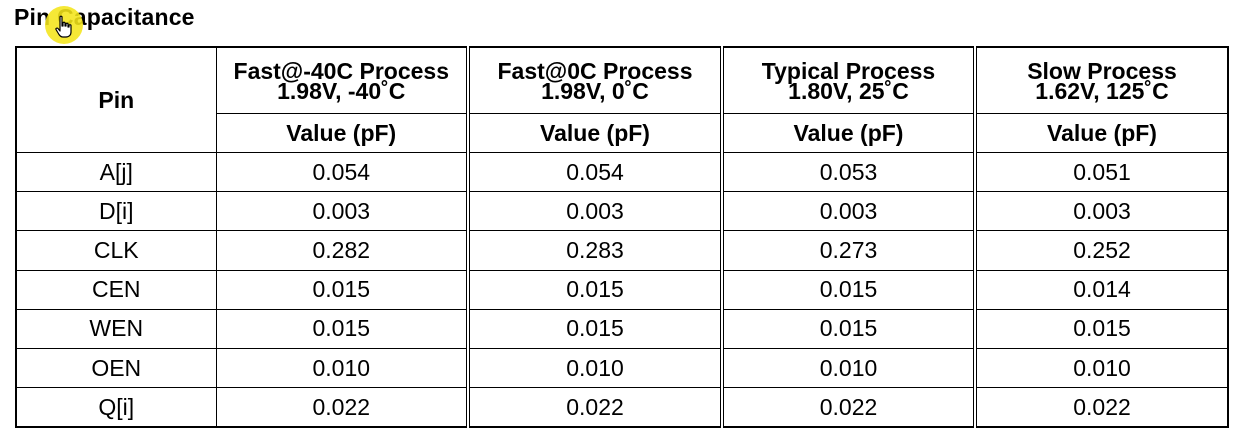  I want to click on table-row: D[i] 0.003 0.003 0.003 0.003, so click(622, 211).